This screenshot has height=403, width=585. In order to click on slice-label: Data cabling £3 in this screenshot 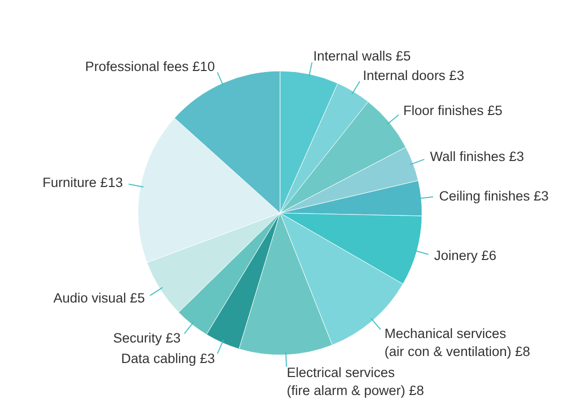, I will do `click(168, 358)`.